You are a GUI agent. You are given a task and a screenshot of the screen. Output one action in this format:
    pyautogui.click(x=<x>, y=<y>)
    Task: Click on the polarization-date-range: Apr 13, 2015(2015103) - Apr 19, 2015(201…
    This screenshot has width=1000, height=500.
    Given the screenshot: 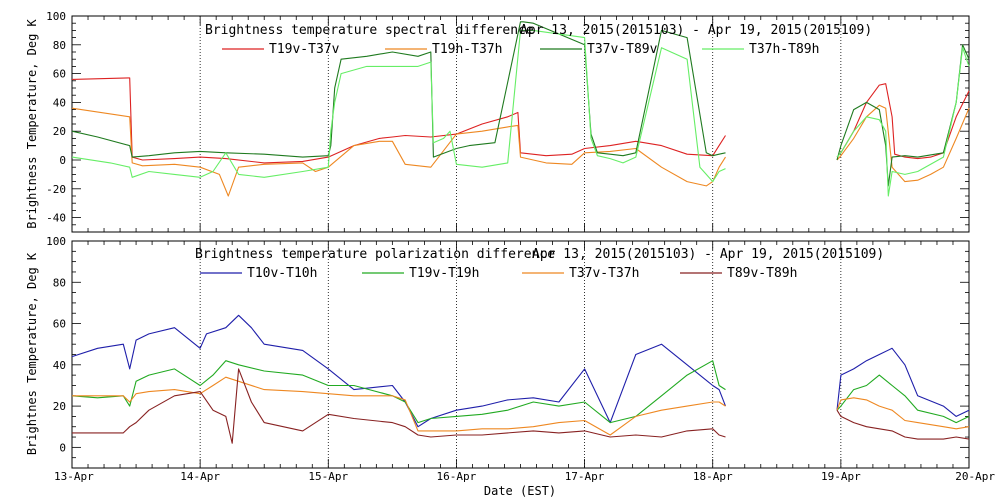 What is the action you would take?
    pyautogui.click(x=708, y=254)
    